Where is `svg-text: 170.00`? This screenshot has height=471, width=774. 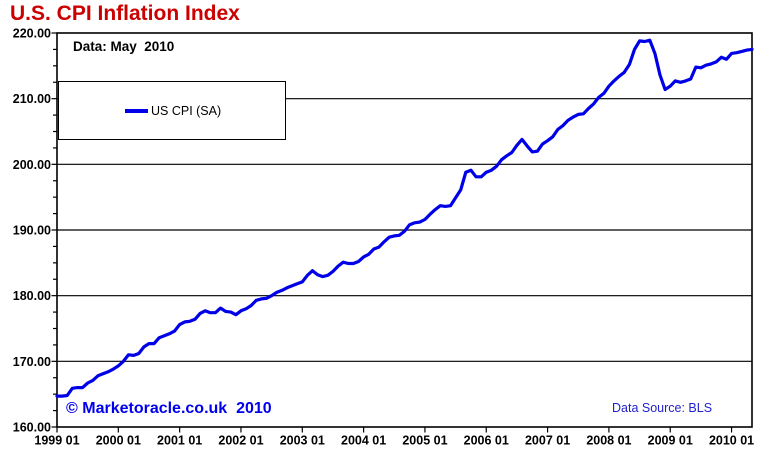 svg-text: 170.00 is located at coordinates (32, 362).